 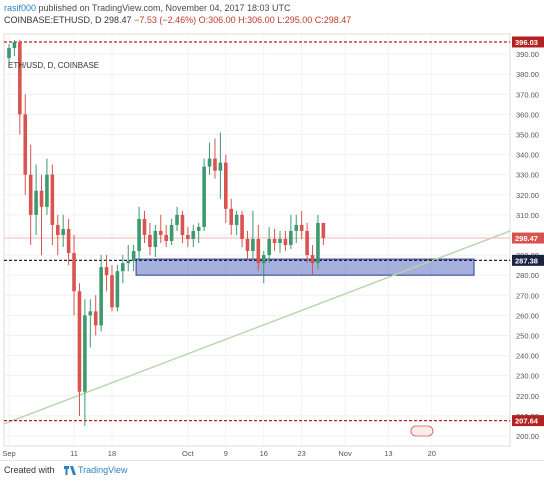 I want to click on y-tick-label: 380.00, so click(x=527, y=74).